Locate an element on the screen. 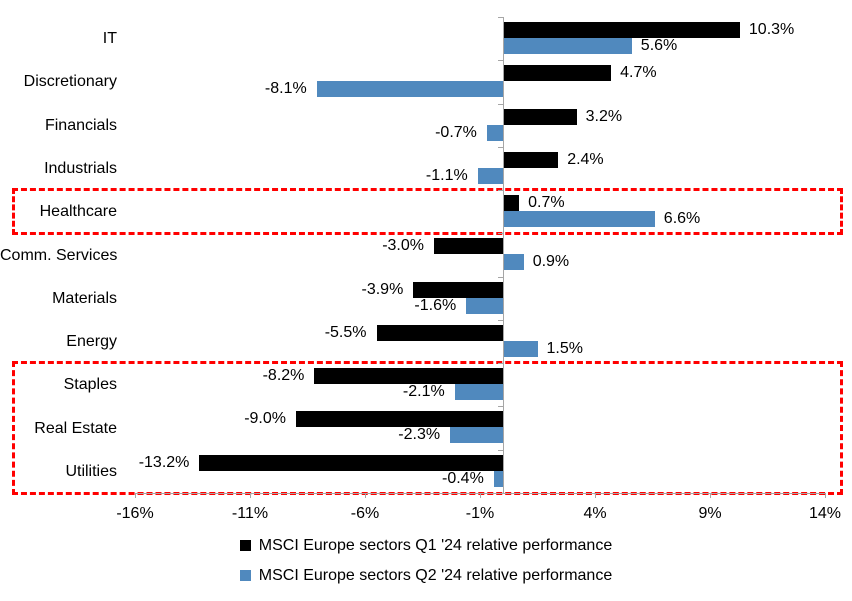  value-label: 2.4% is located at coordinates (585, 159).